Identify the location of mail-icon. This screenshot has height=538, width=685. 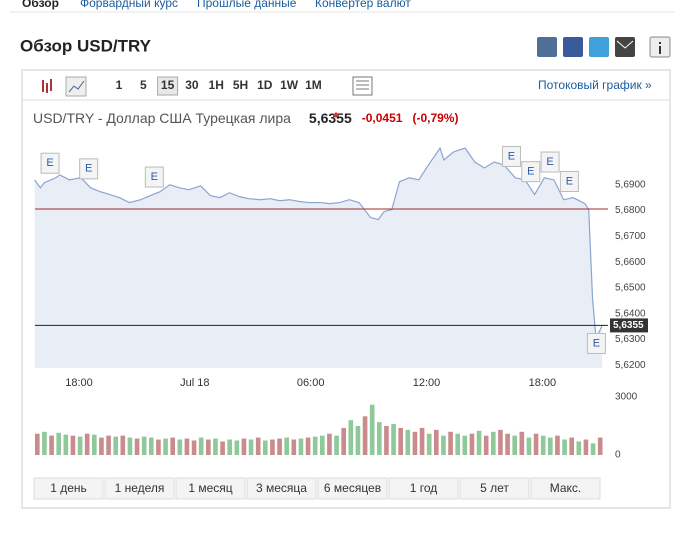
(625, 47).